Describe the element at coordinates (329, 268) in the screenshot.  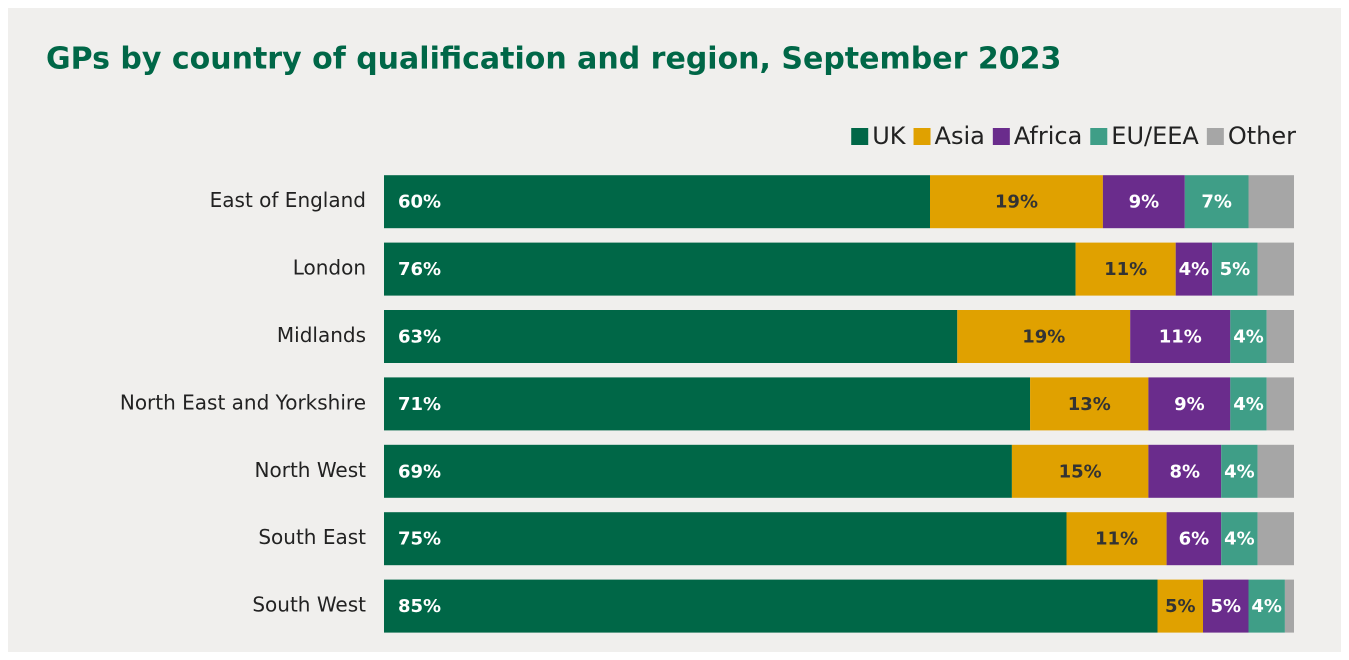
I see `y-tick-label: London` at that location.